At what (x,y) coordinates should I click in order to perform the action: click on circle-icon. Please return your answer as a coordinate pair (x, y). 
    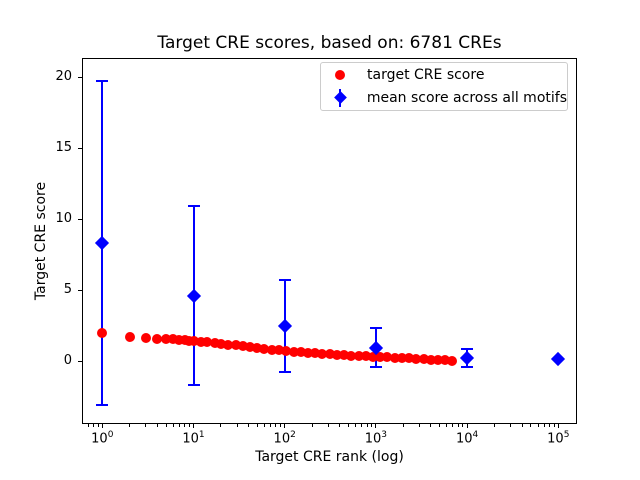
    Looking at the image, I should click on (340, 75).